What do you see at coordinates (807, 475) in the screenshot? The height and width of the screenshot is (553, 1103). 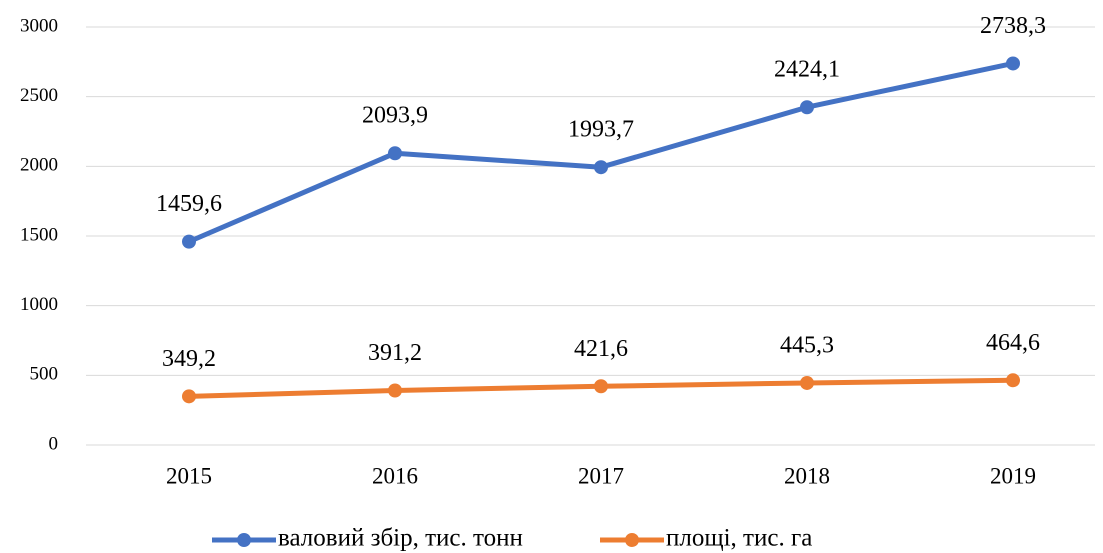 I see `x-tick-label: 2018` at bounding box center [807, 475].